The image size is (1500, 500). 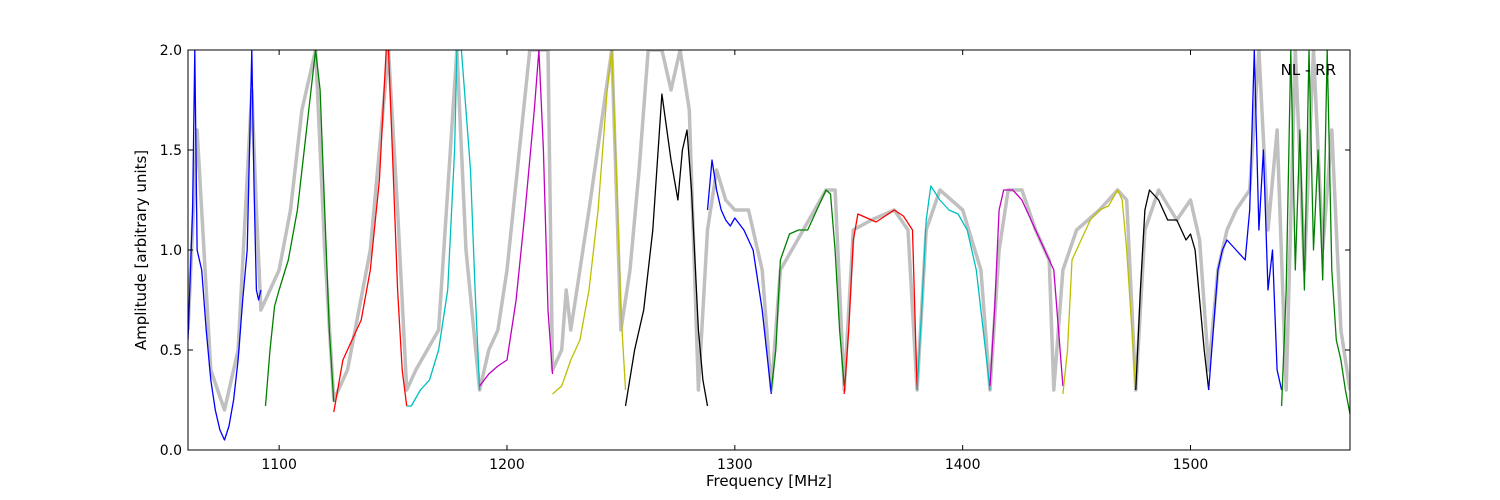 I want to click on x-tick-label: 1300, so click(x=735, y=465).